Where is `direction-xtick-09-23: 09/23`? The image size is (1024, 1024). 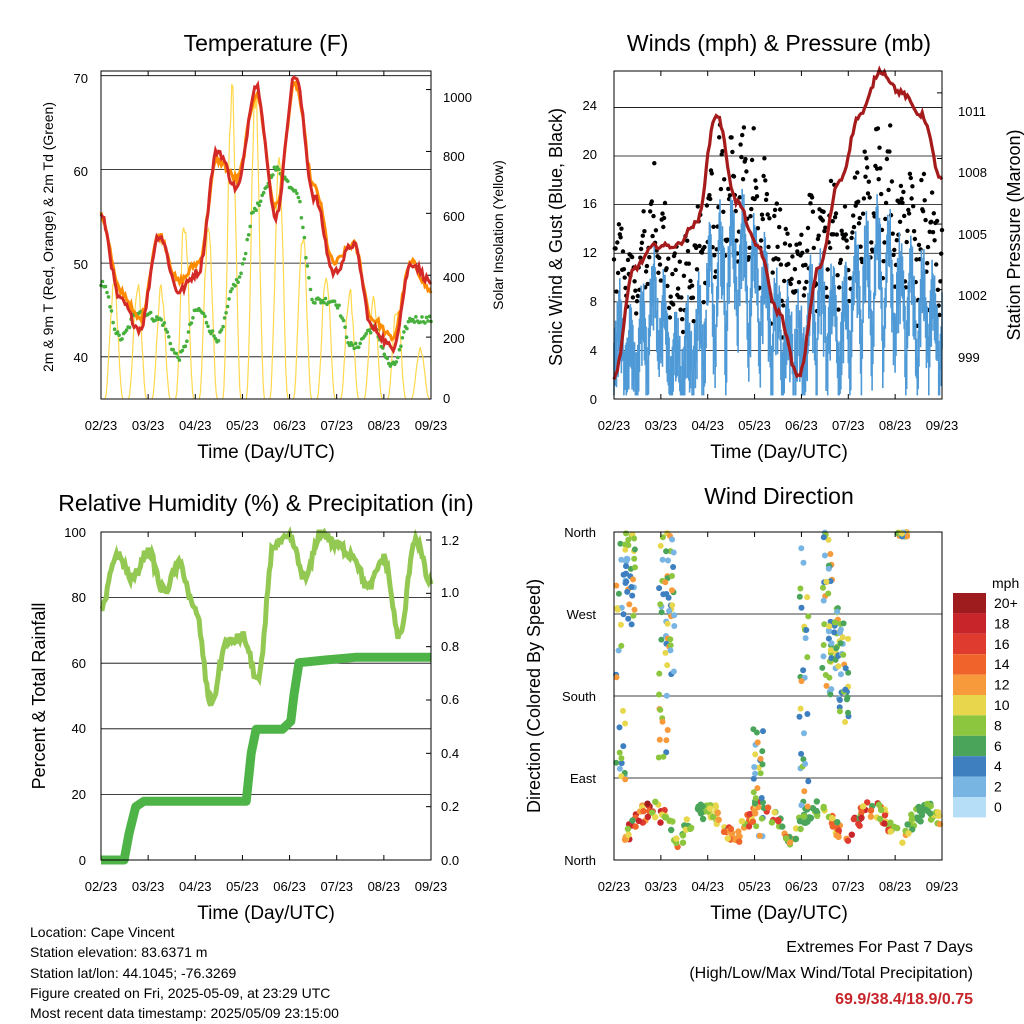 direction-xtick-09-23: 09/23 is located at coordinates (942, 886).